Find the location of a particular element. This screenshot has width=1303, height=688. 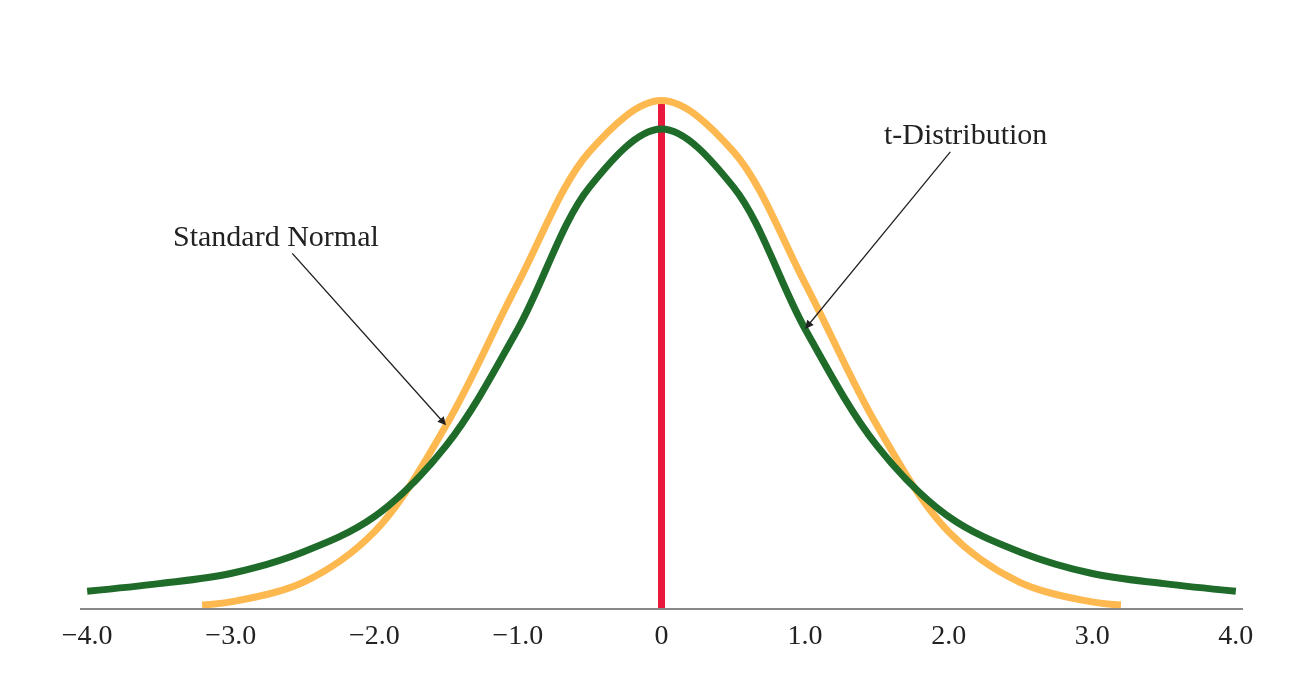

x-tick-label: −1.0 is located at coordinates (518, 634).